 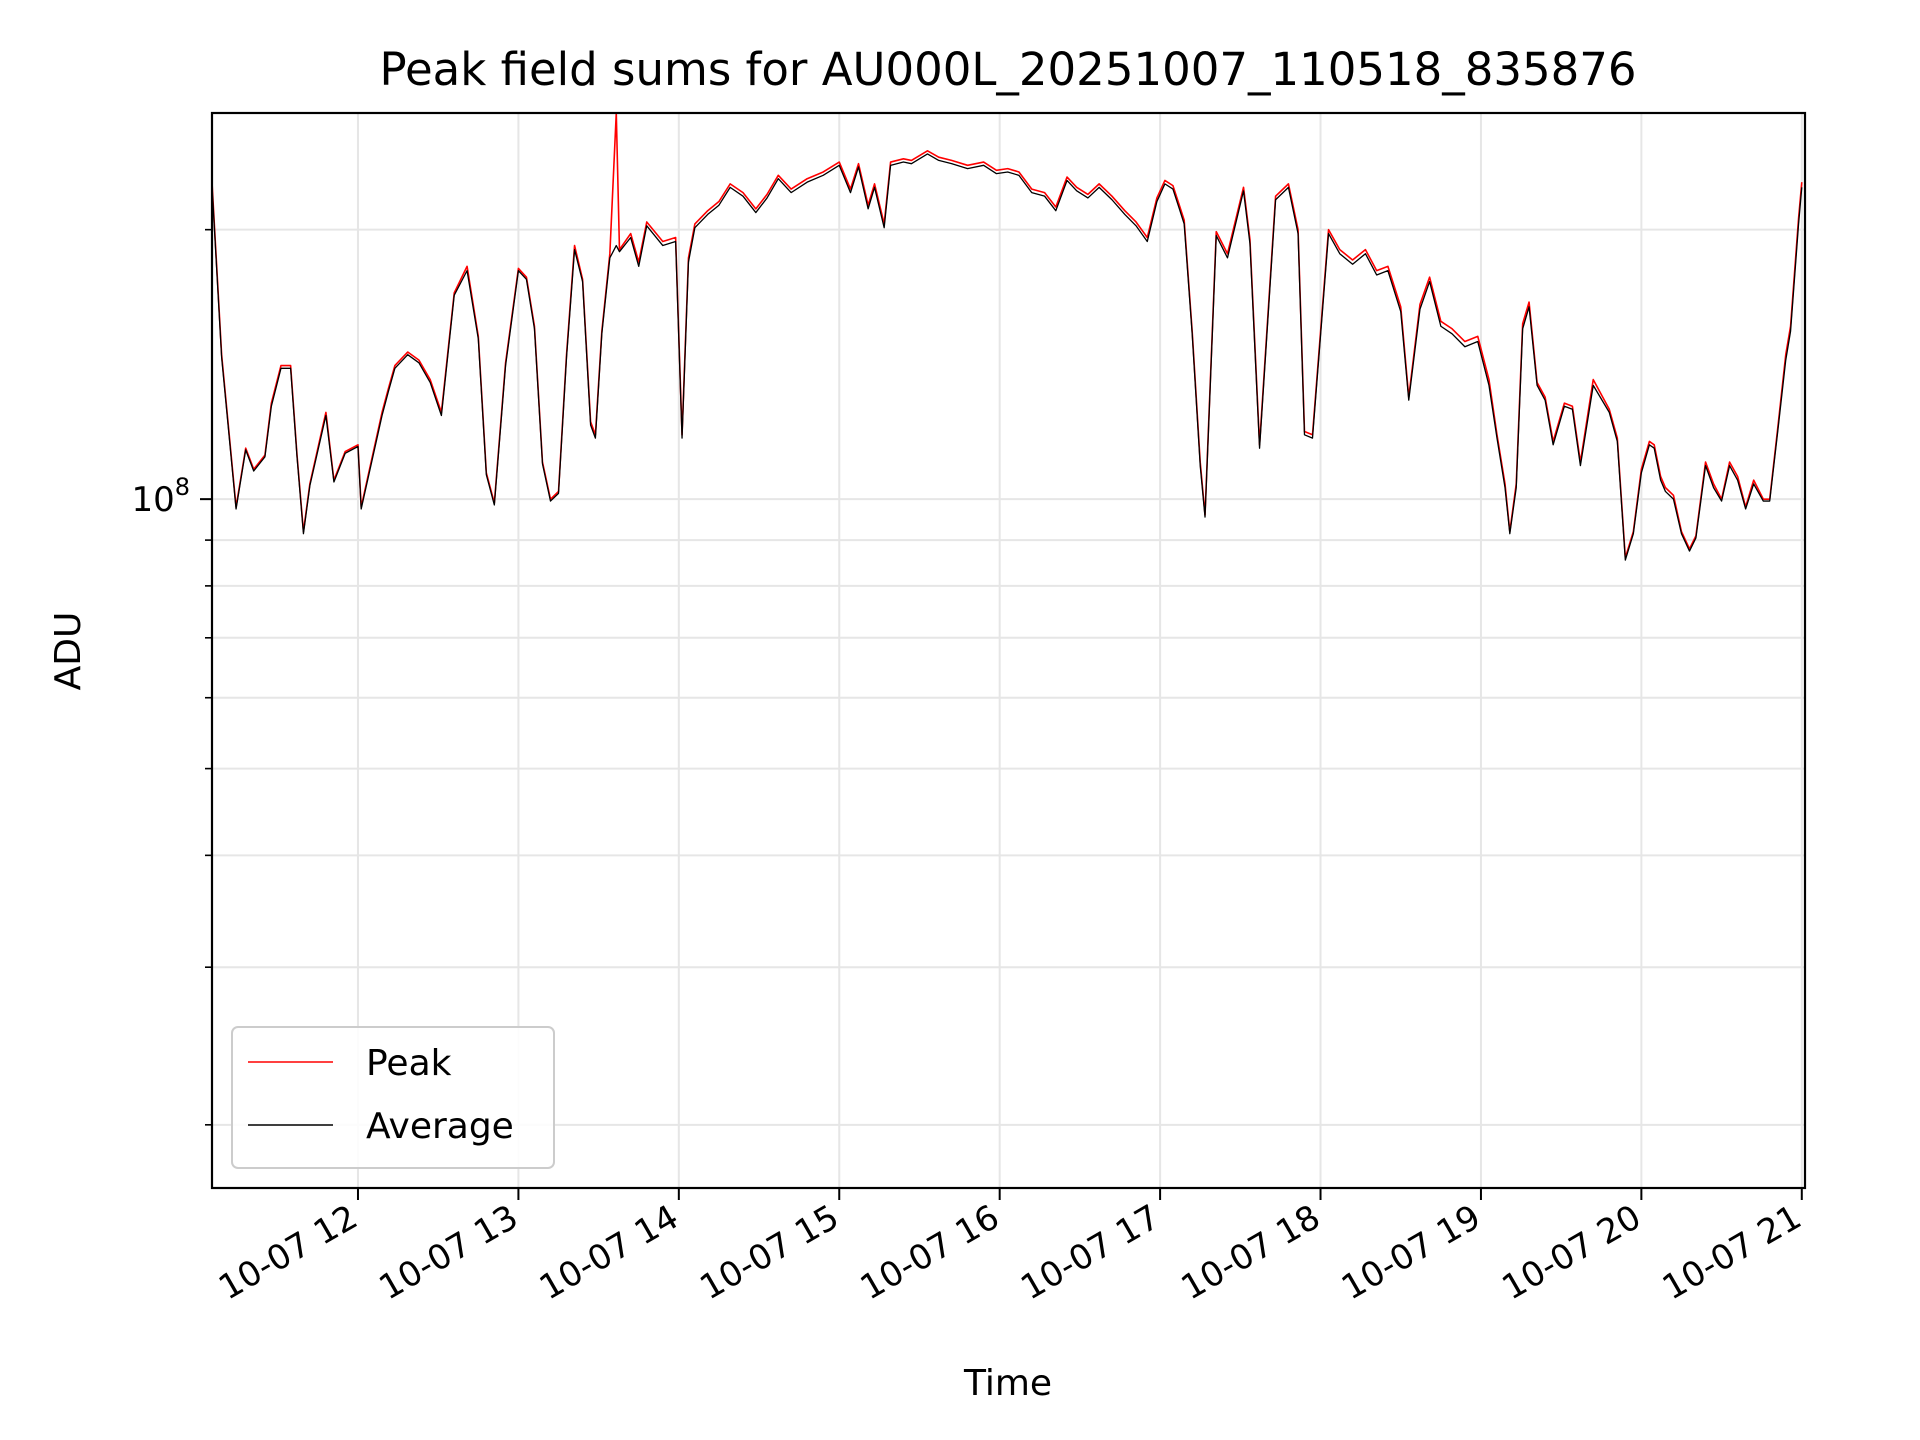 What do you see at coordinates (171, 677) in the screenshot?
I see `y-axis-ticks: 108` at bounding box center [171, 677].